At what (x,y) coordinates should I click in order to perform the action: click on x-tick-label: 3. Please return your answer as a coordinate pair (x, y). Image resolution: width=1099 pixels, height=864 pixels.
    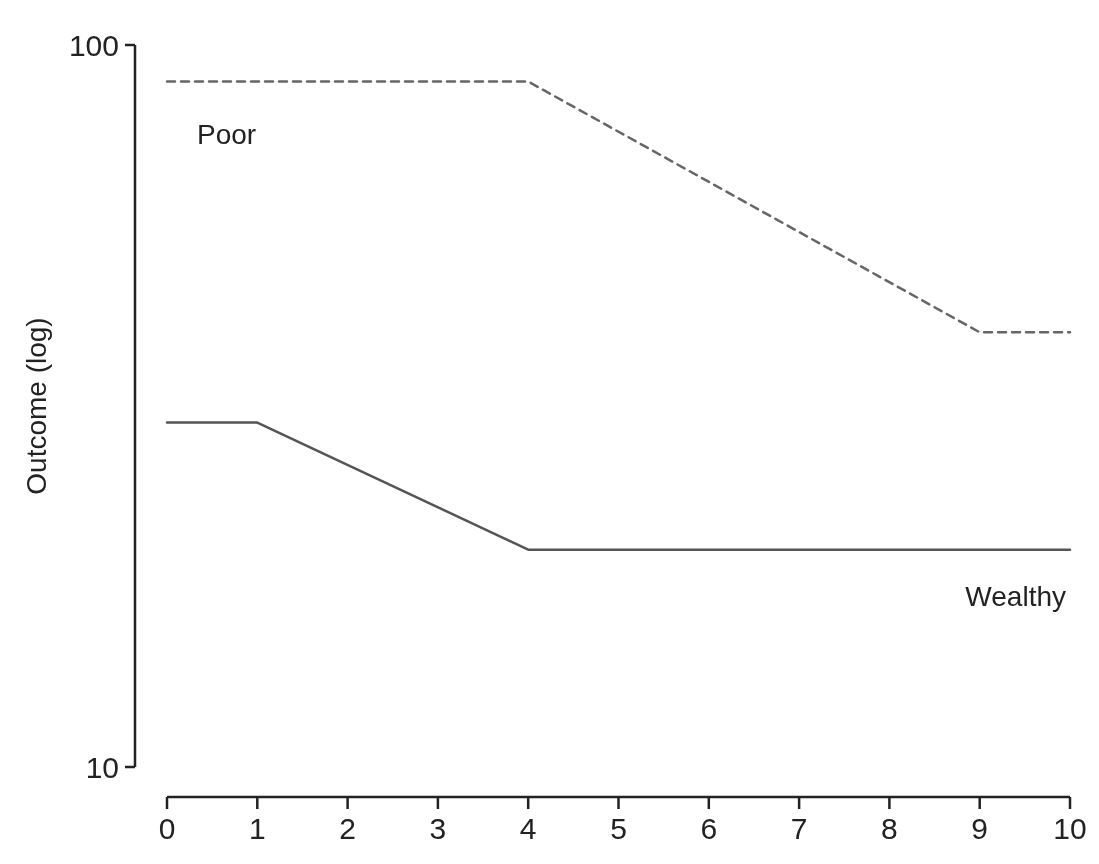
    Looking at the image, I should click on (438, 828).